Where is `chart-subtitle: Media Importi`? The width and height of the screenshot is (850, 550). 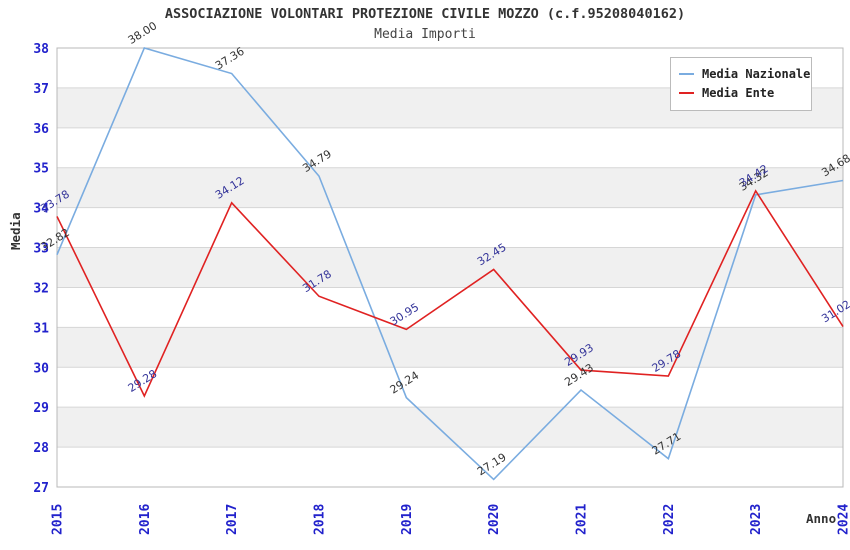 chart-subtitle: Media Importi is located at coordinates (425, 34).